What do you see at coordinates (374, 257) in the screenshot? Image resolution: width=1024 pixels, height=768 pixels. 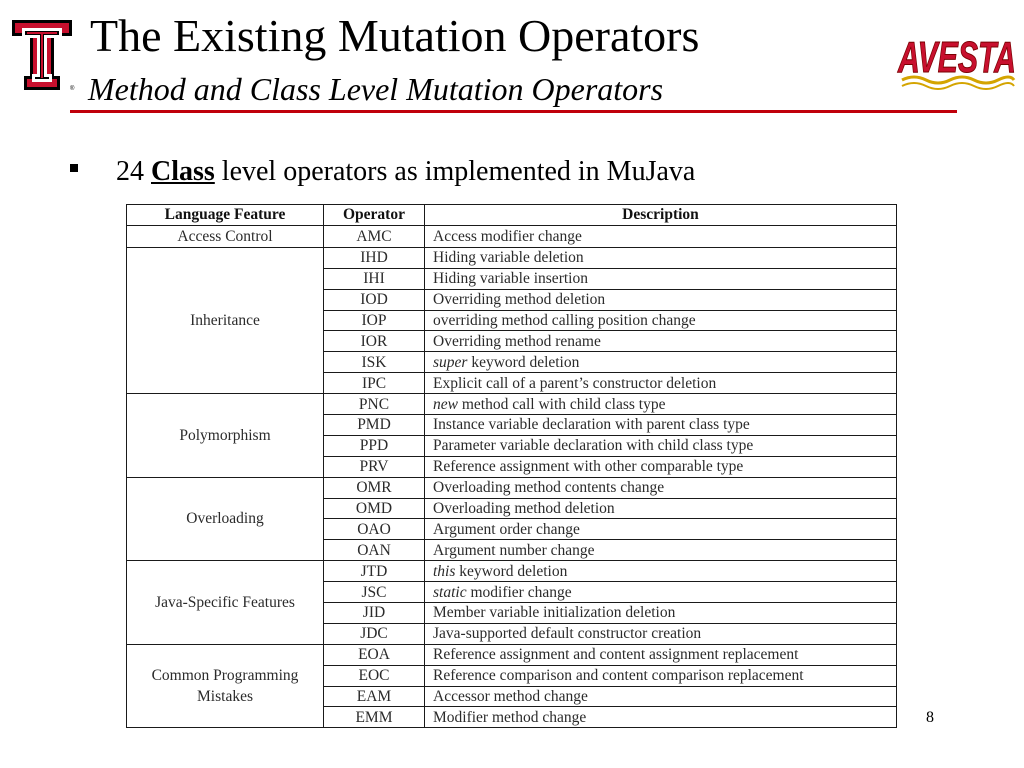 I see `operator-cell: IHD` at bounding box center [374, 257].